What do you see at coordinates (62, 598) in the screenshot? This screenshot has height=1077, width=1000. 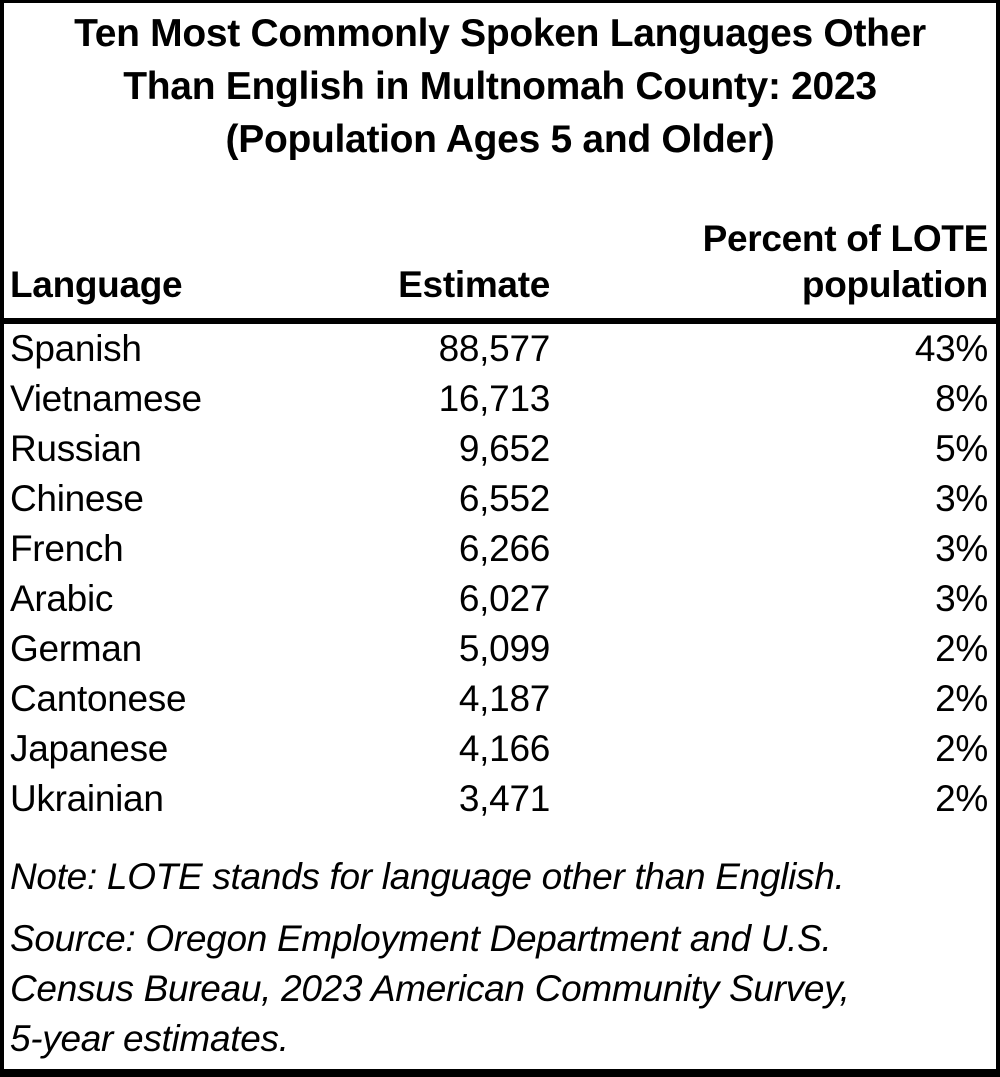 I see `language-cell: Arabic` at bounding box center [62, 598].